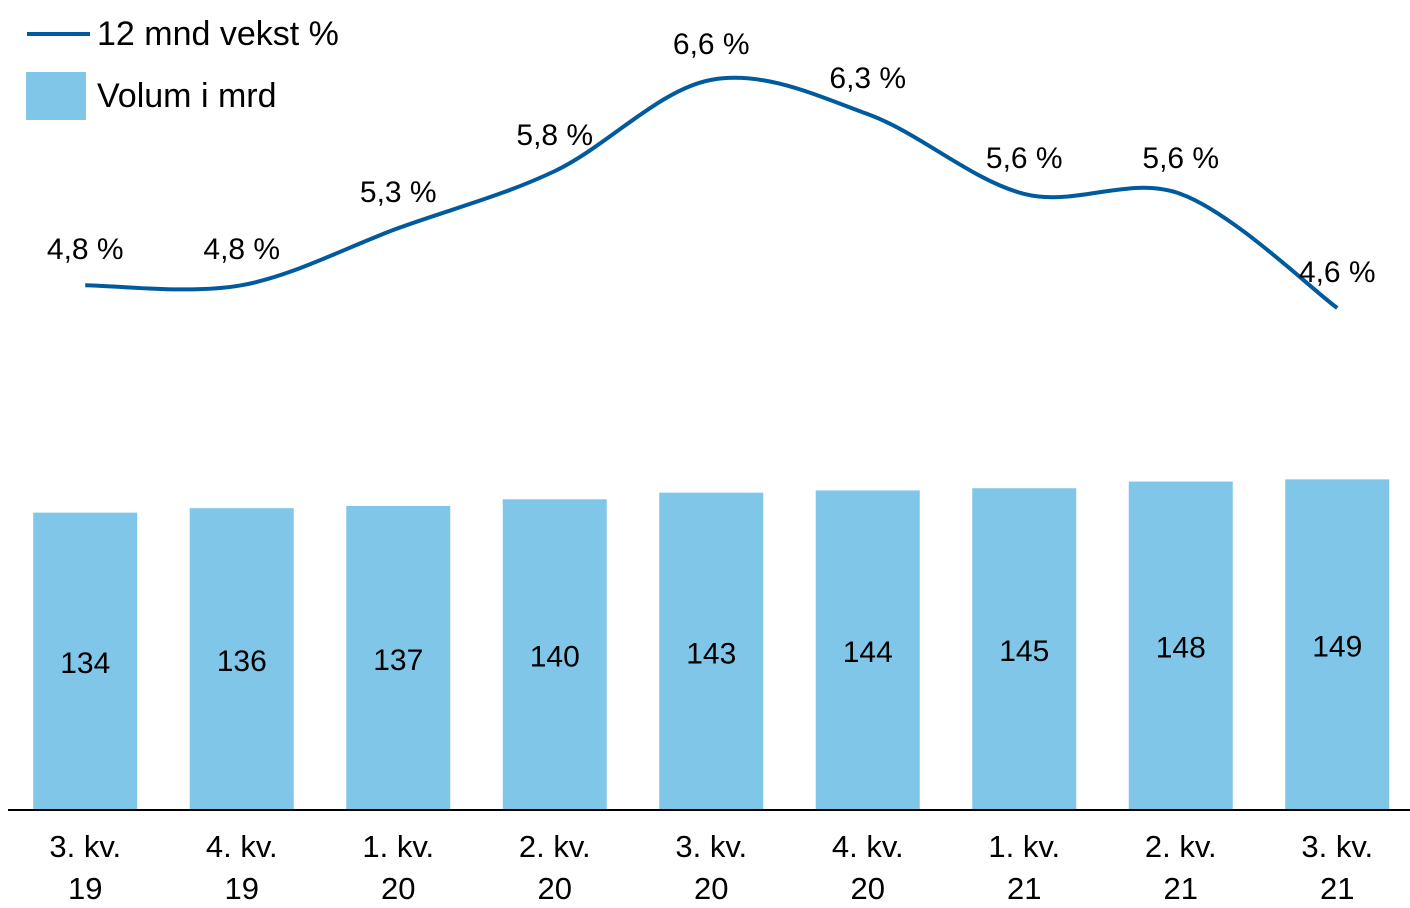  Describe the element at coordinates (85, 867) in the screenshot. I see `x-tick-label: 3. kv. 19` at that location.